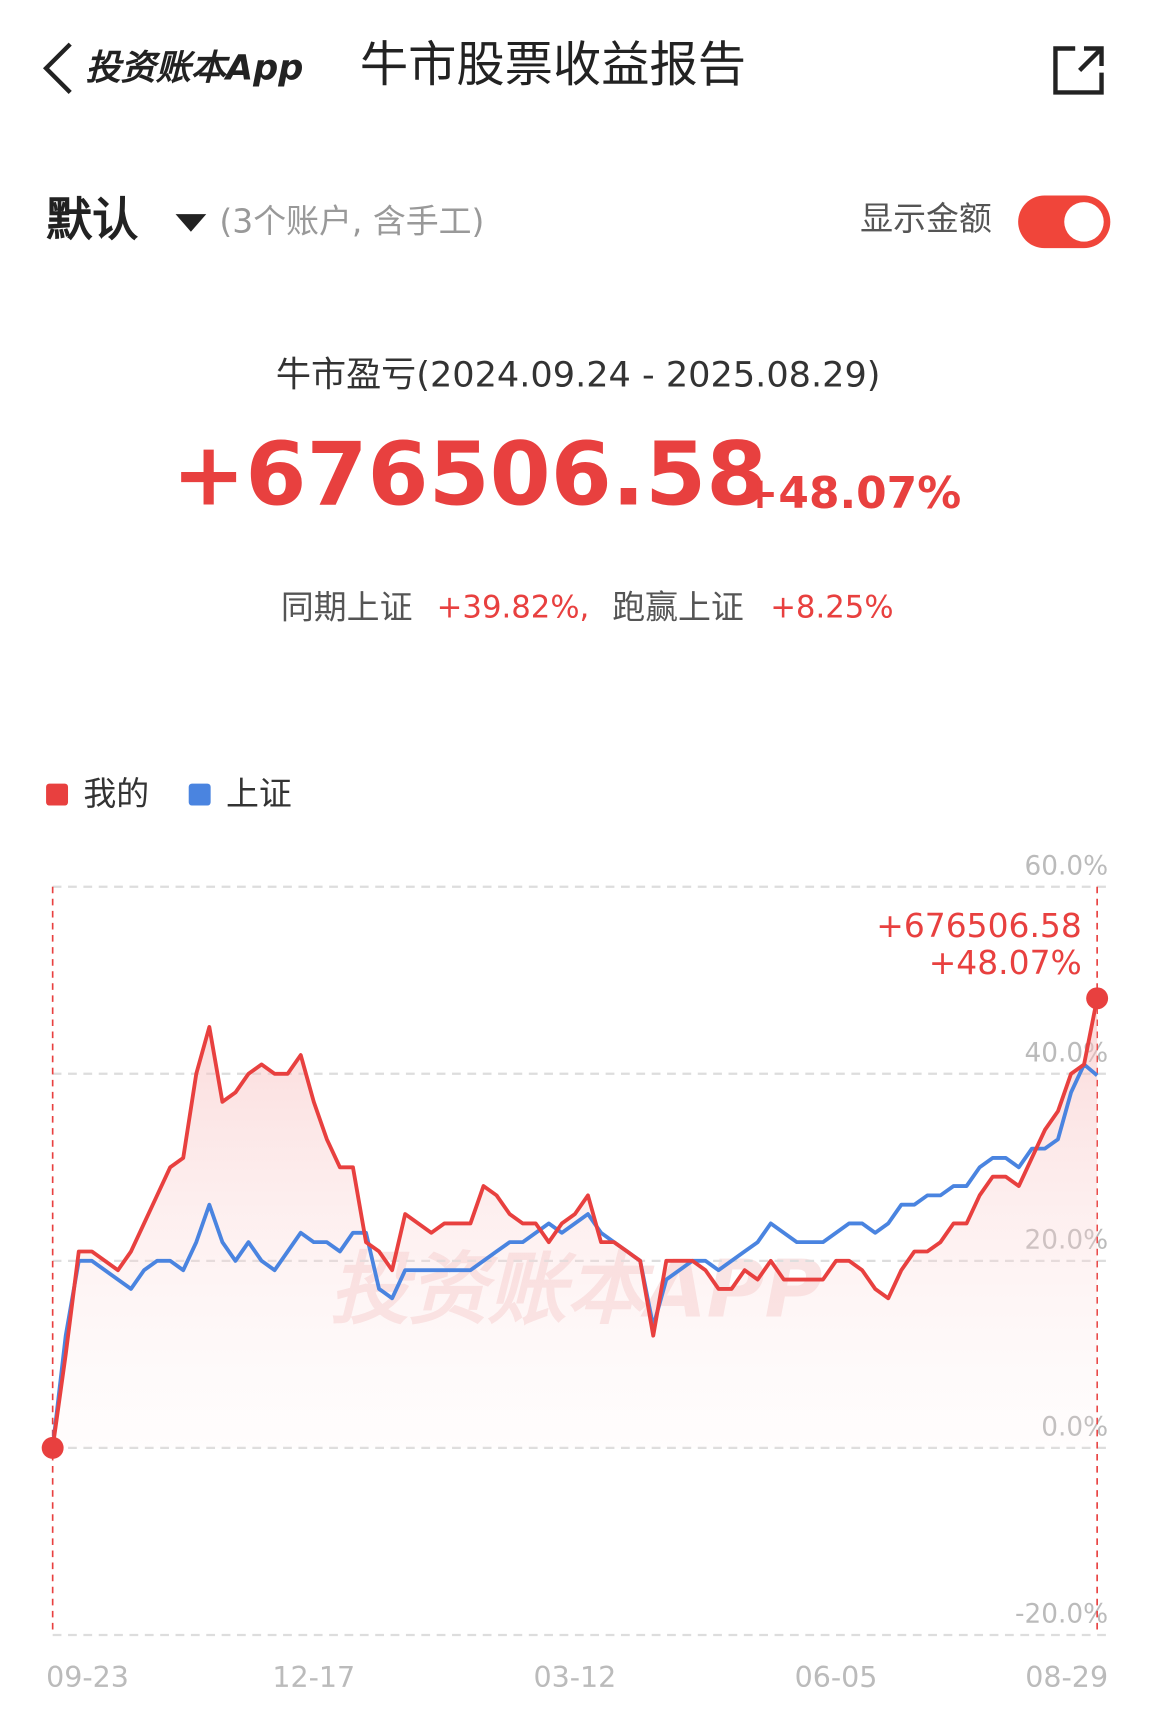 The height and width of the screenshot is (1712, 1152). What do you see at coordinates (1066, 866) in the screenshot?
I see `y-tick-label: 60.0%` at bounding box center [1066, 866].